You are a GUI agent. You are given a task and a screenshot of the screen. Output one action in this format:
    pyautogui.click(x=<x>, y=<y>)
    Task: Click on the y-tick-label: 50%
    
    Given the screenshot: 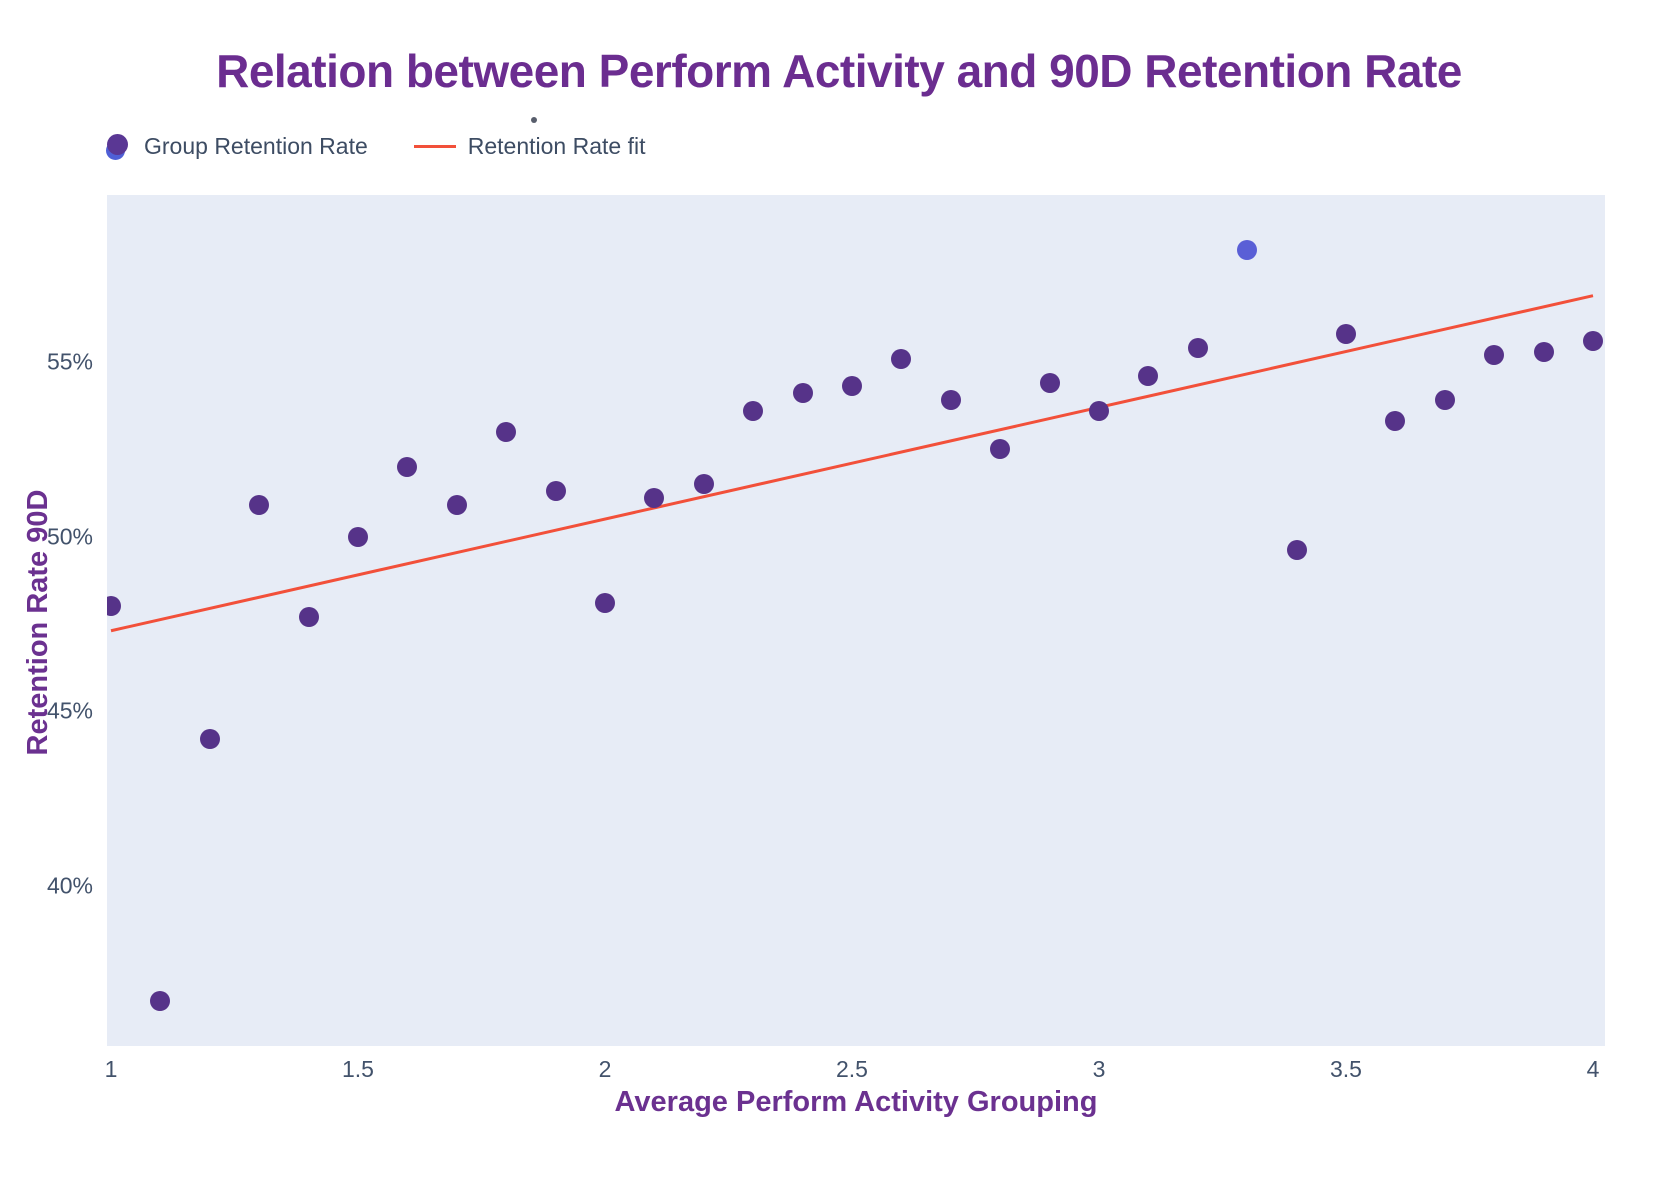 What is the action you would take?
    pyautogui.click(x=69, y=536)
    